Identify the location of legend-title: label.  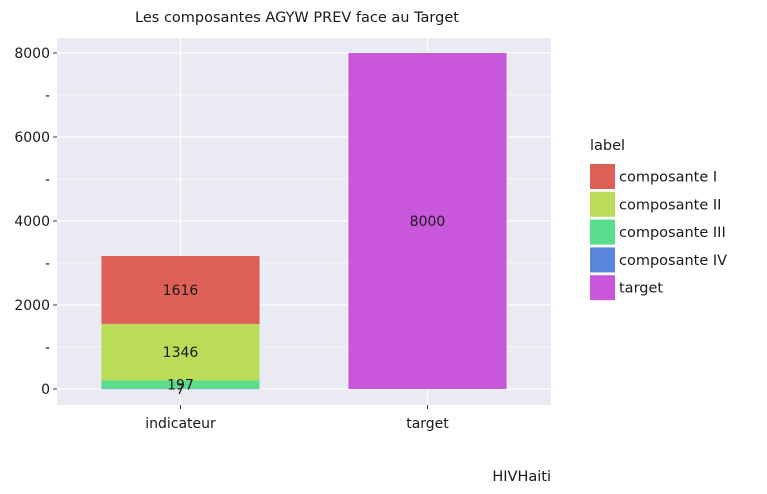
(607, 146).